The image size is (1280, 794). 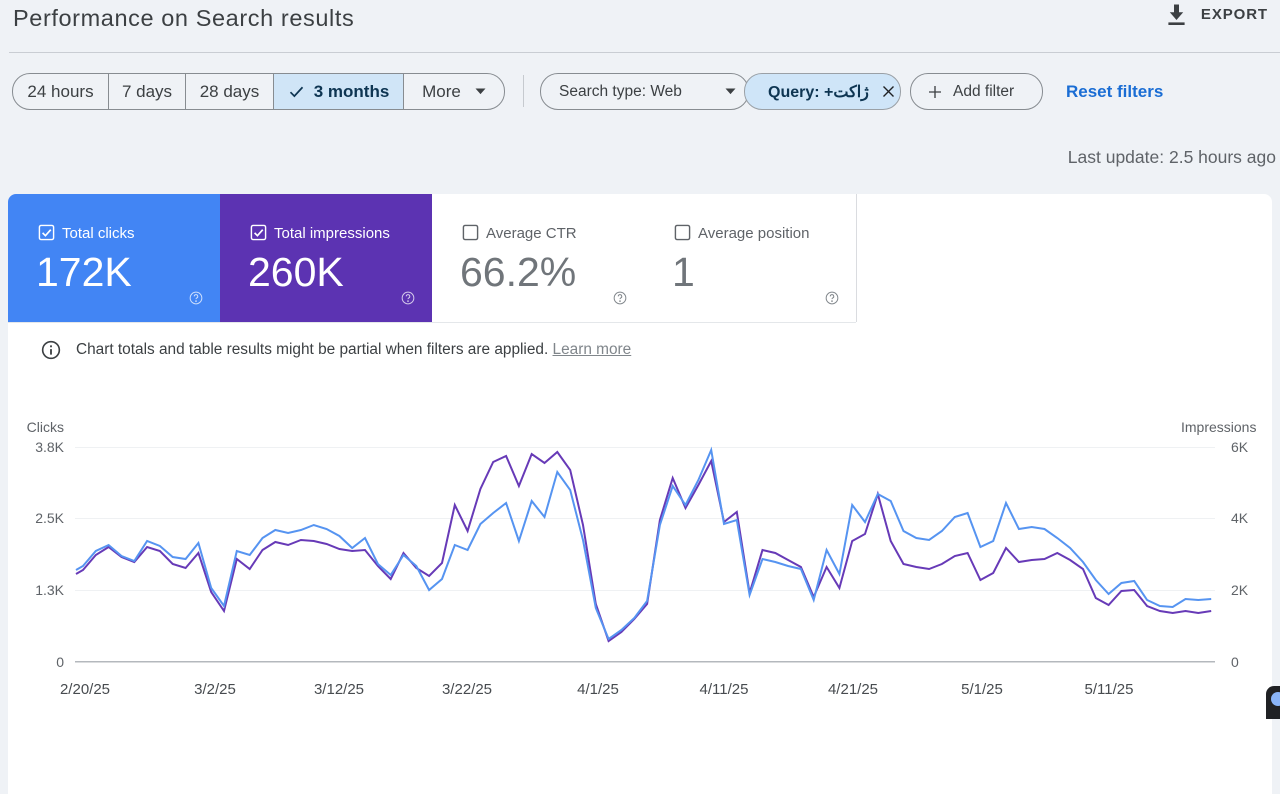 I want to click on svg-text: 3/22/25, so click(x=467, y=689).